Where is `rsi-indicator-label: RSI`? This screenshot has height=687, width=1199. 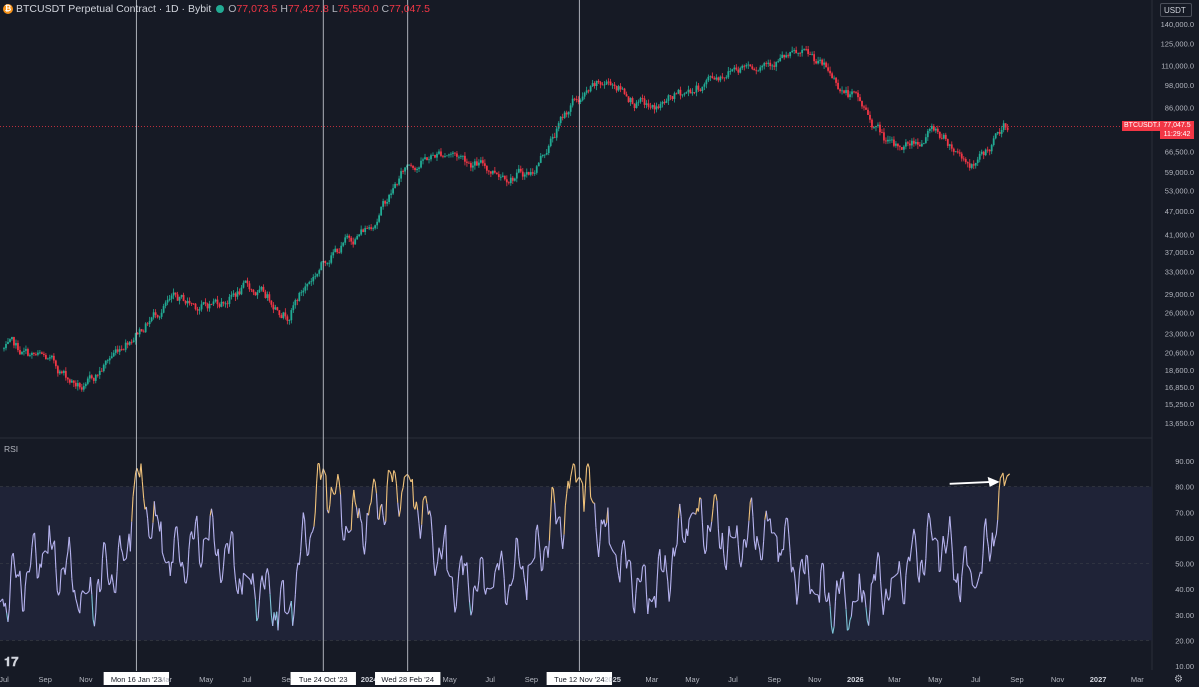 rsi-indicator-label: RSI is located at coordinates (11, 449).